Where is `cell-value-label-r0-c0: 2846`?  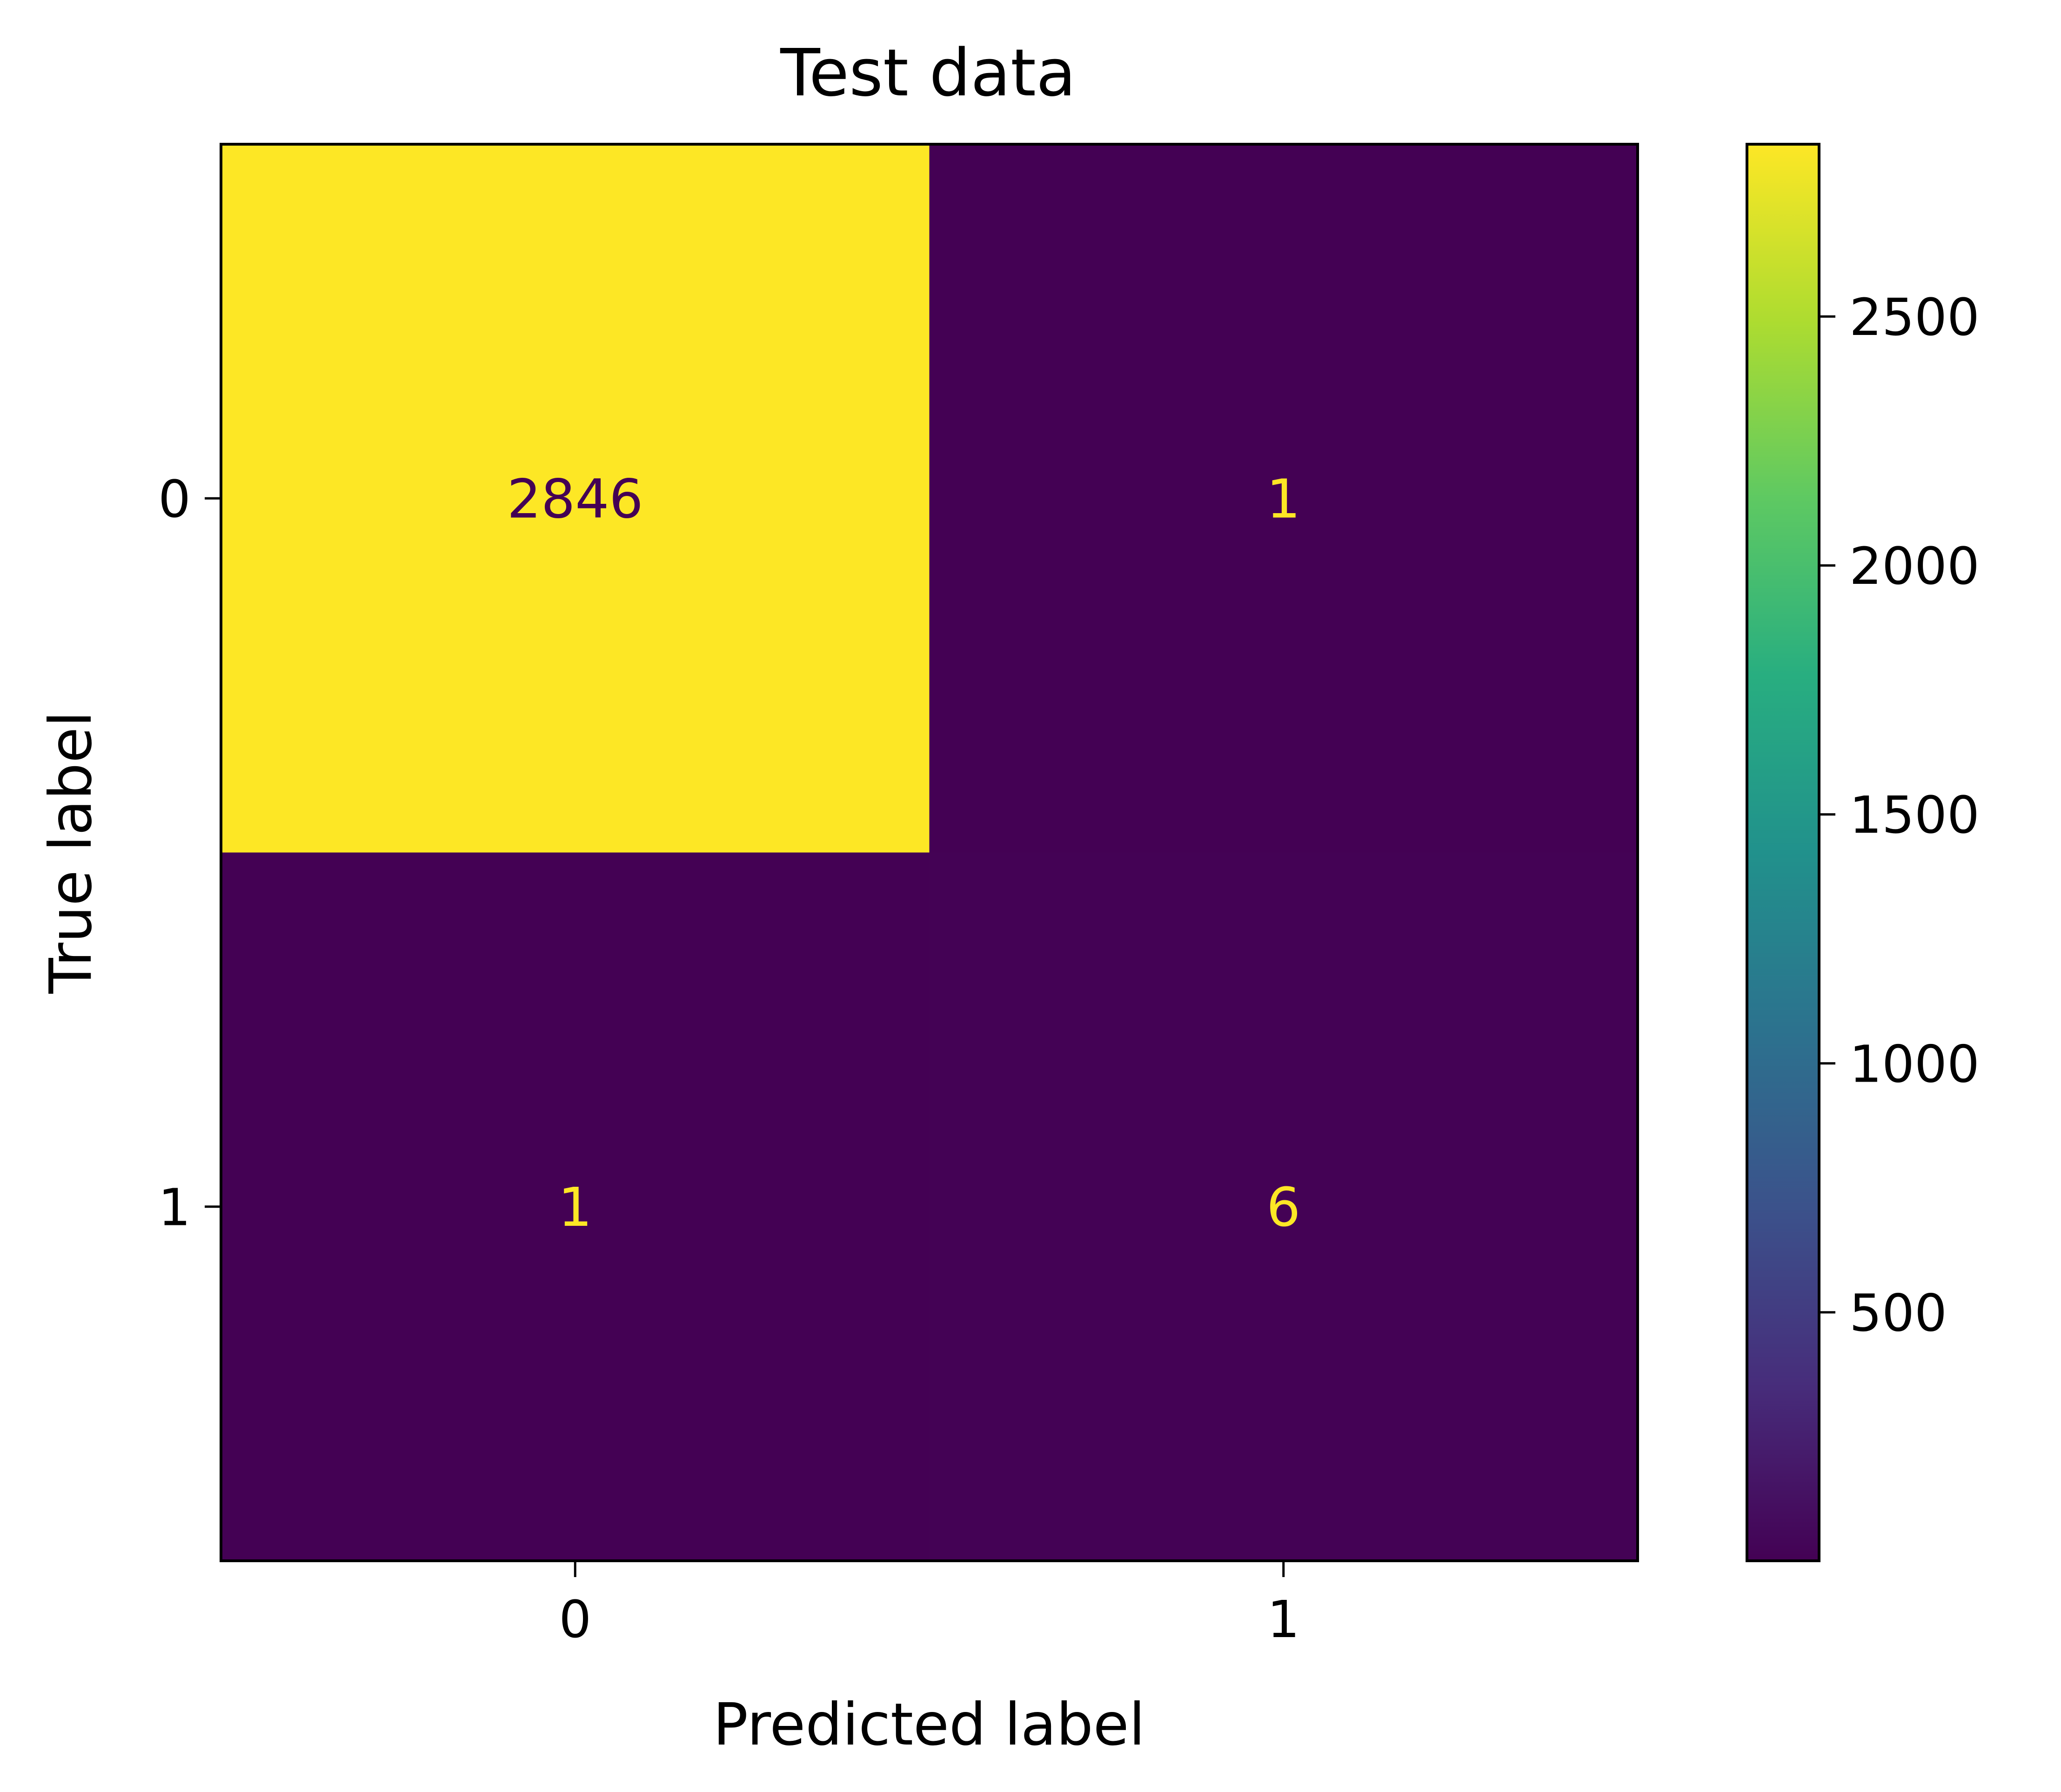
cell-value-label-r0-c0: 2846 is located at coordinates (575, 500).